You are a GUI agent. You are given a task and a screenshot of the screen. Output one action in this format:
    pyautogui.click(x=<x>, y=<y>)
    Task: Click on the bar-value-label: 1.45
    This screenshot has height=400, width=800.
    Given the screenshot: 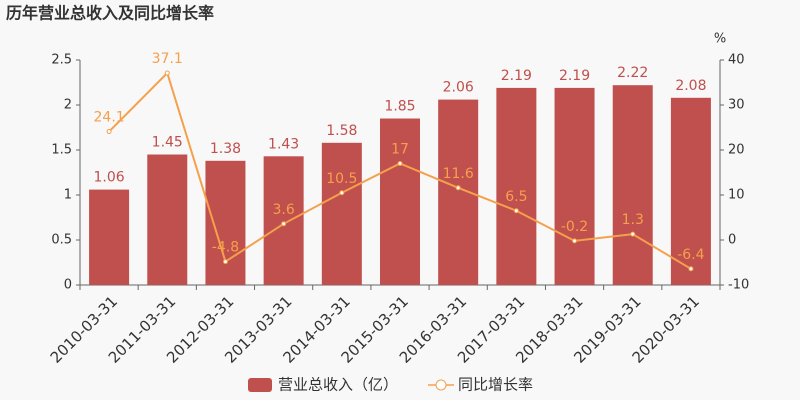 What is the action you would take?
    pyautogui.click(x=167, y=143)
    